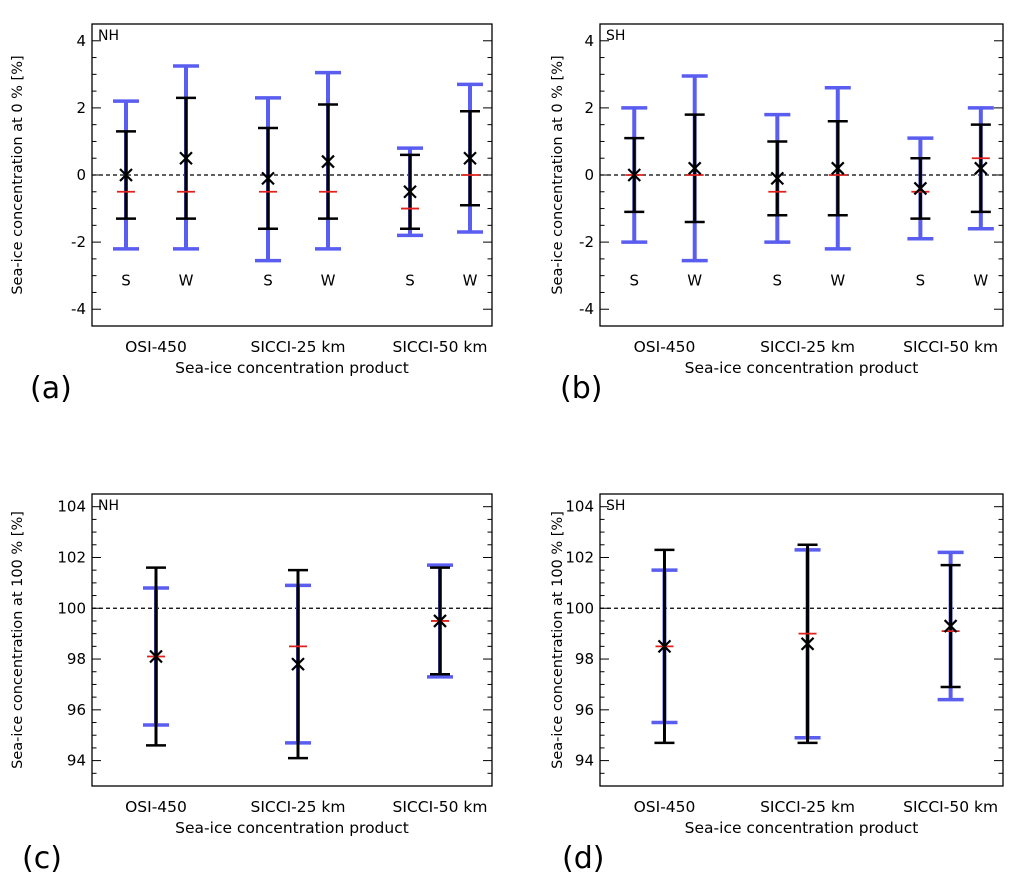 The width and height of the screenshot is (1021, 876). I want to click on panel-tag: (a), so click(51, 388).